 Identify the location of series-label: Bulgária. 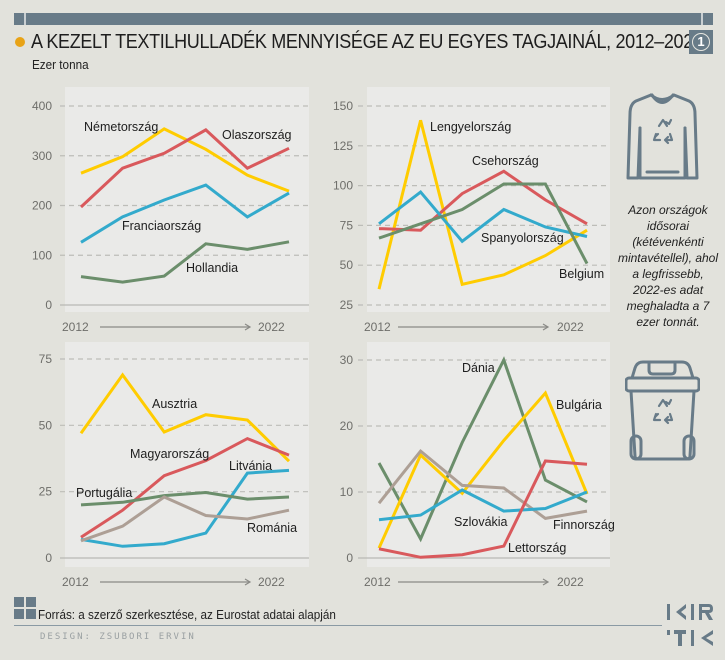
(579, 405).